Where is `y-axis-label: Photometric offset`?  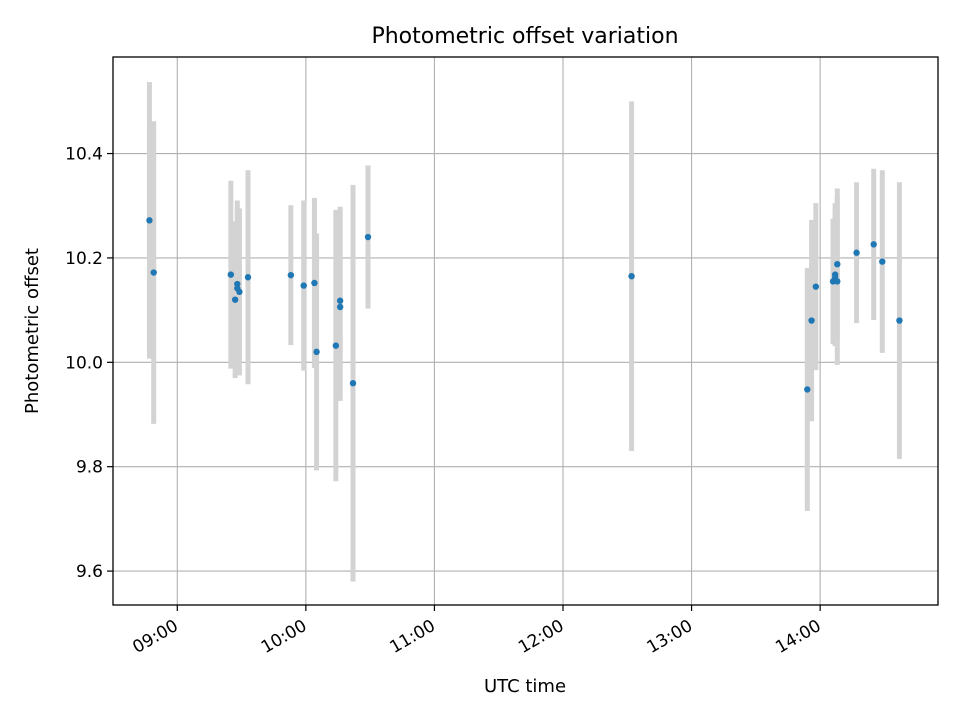
y-axis-label: Photometric offset is located at coordinates (32, 331).